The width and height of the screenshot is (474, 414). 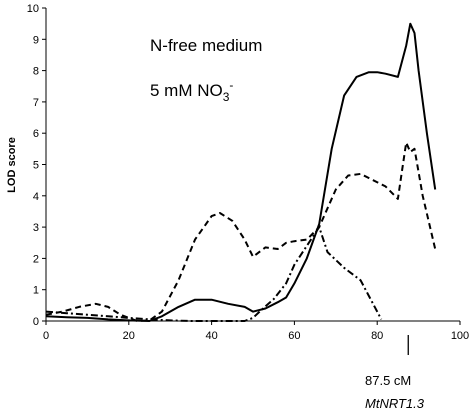 What do you see at coordinates (36, 197) in the screenshot?
I see `y-tick-label-4: 4` at bounding box center [36, 197].